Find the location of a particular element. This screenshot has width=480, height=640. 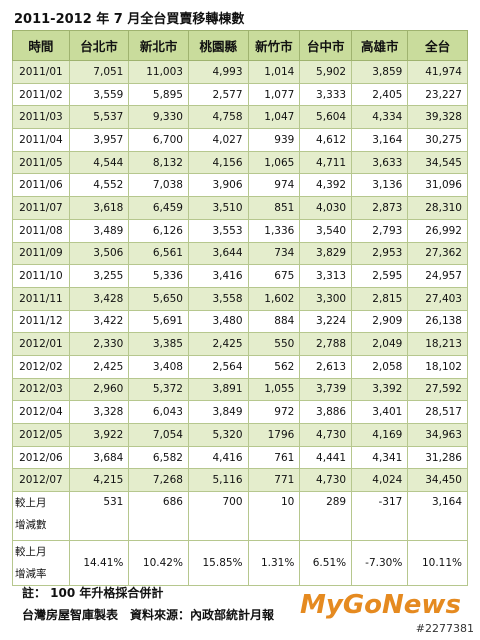

row-label: 2012/01 is located at coordinates (41, 344).